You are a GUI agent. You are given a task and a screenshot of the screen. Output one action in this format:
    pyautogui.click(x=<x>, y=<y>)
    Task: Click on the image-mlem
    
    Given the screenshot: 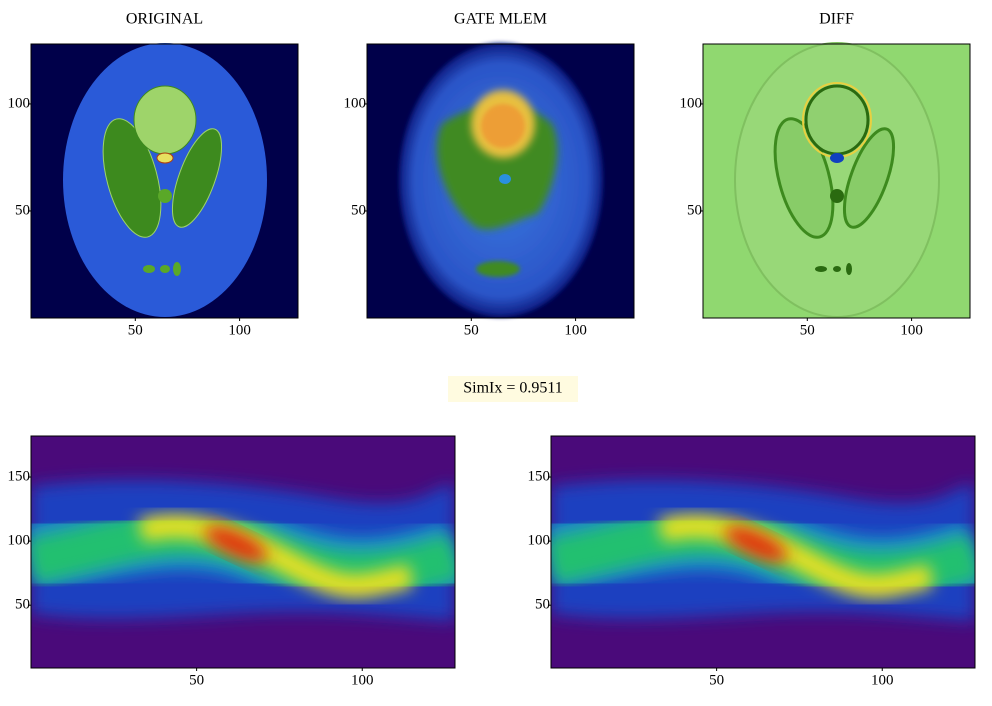 What is the action you would take?
    pyautogui.click(x=500, y=180)
    